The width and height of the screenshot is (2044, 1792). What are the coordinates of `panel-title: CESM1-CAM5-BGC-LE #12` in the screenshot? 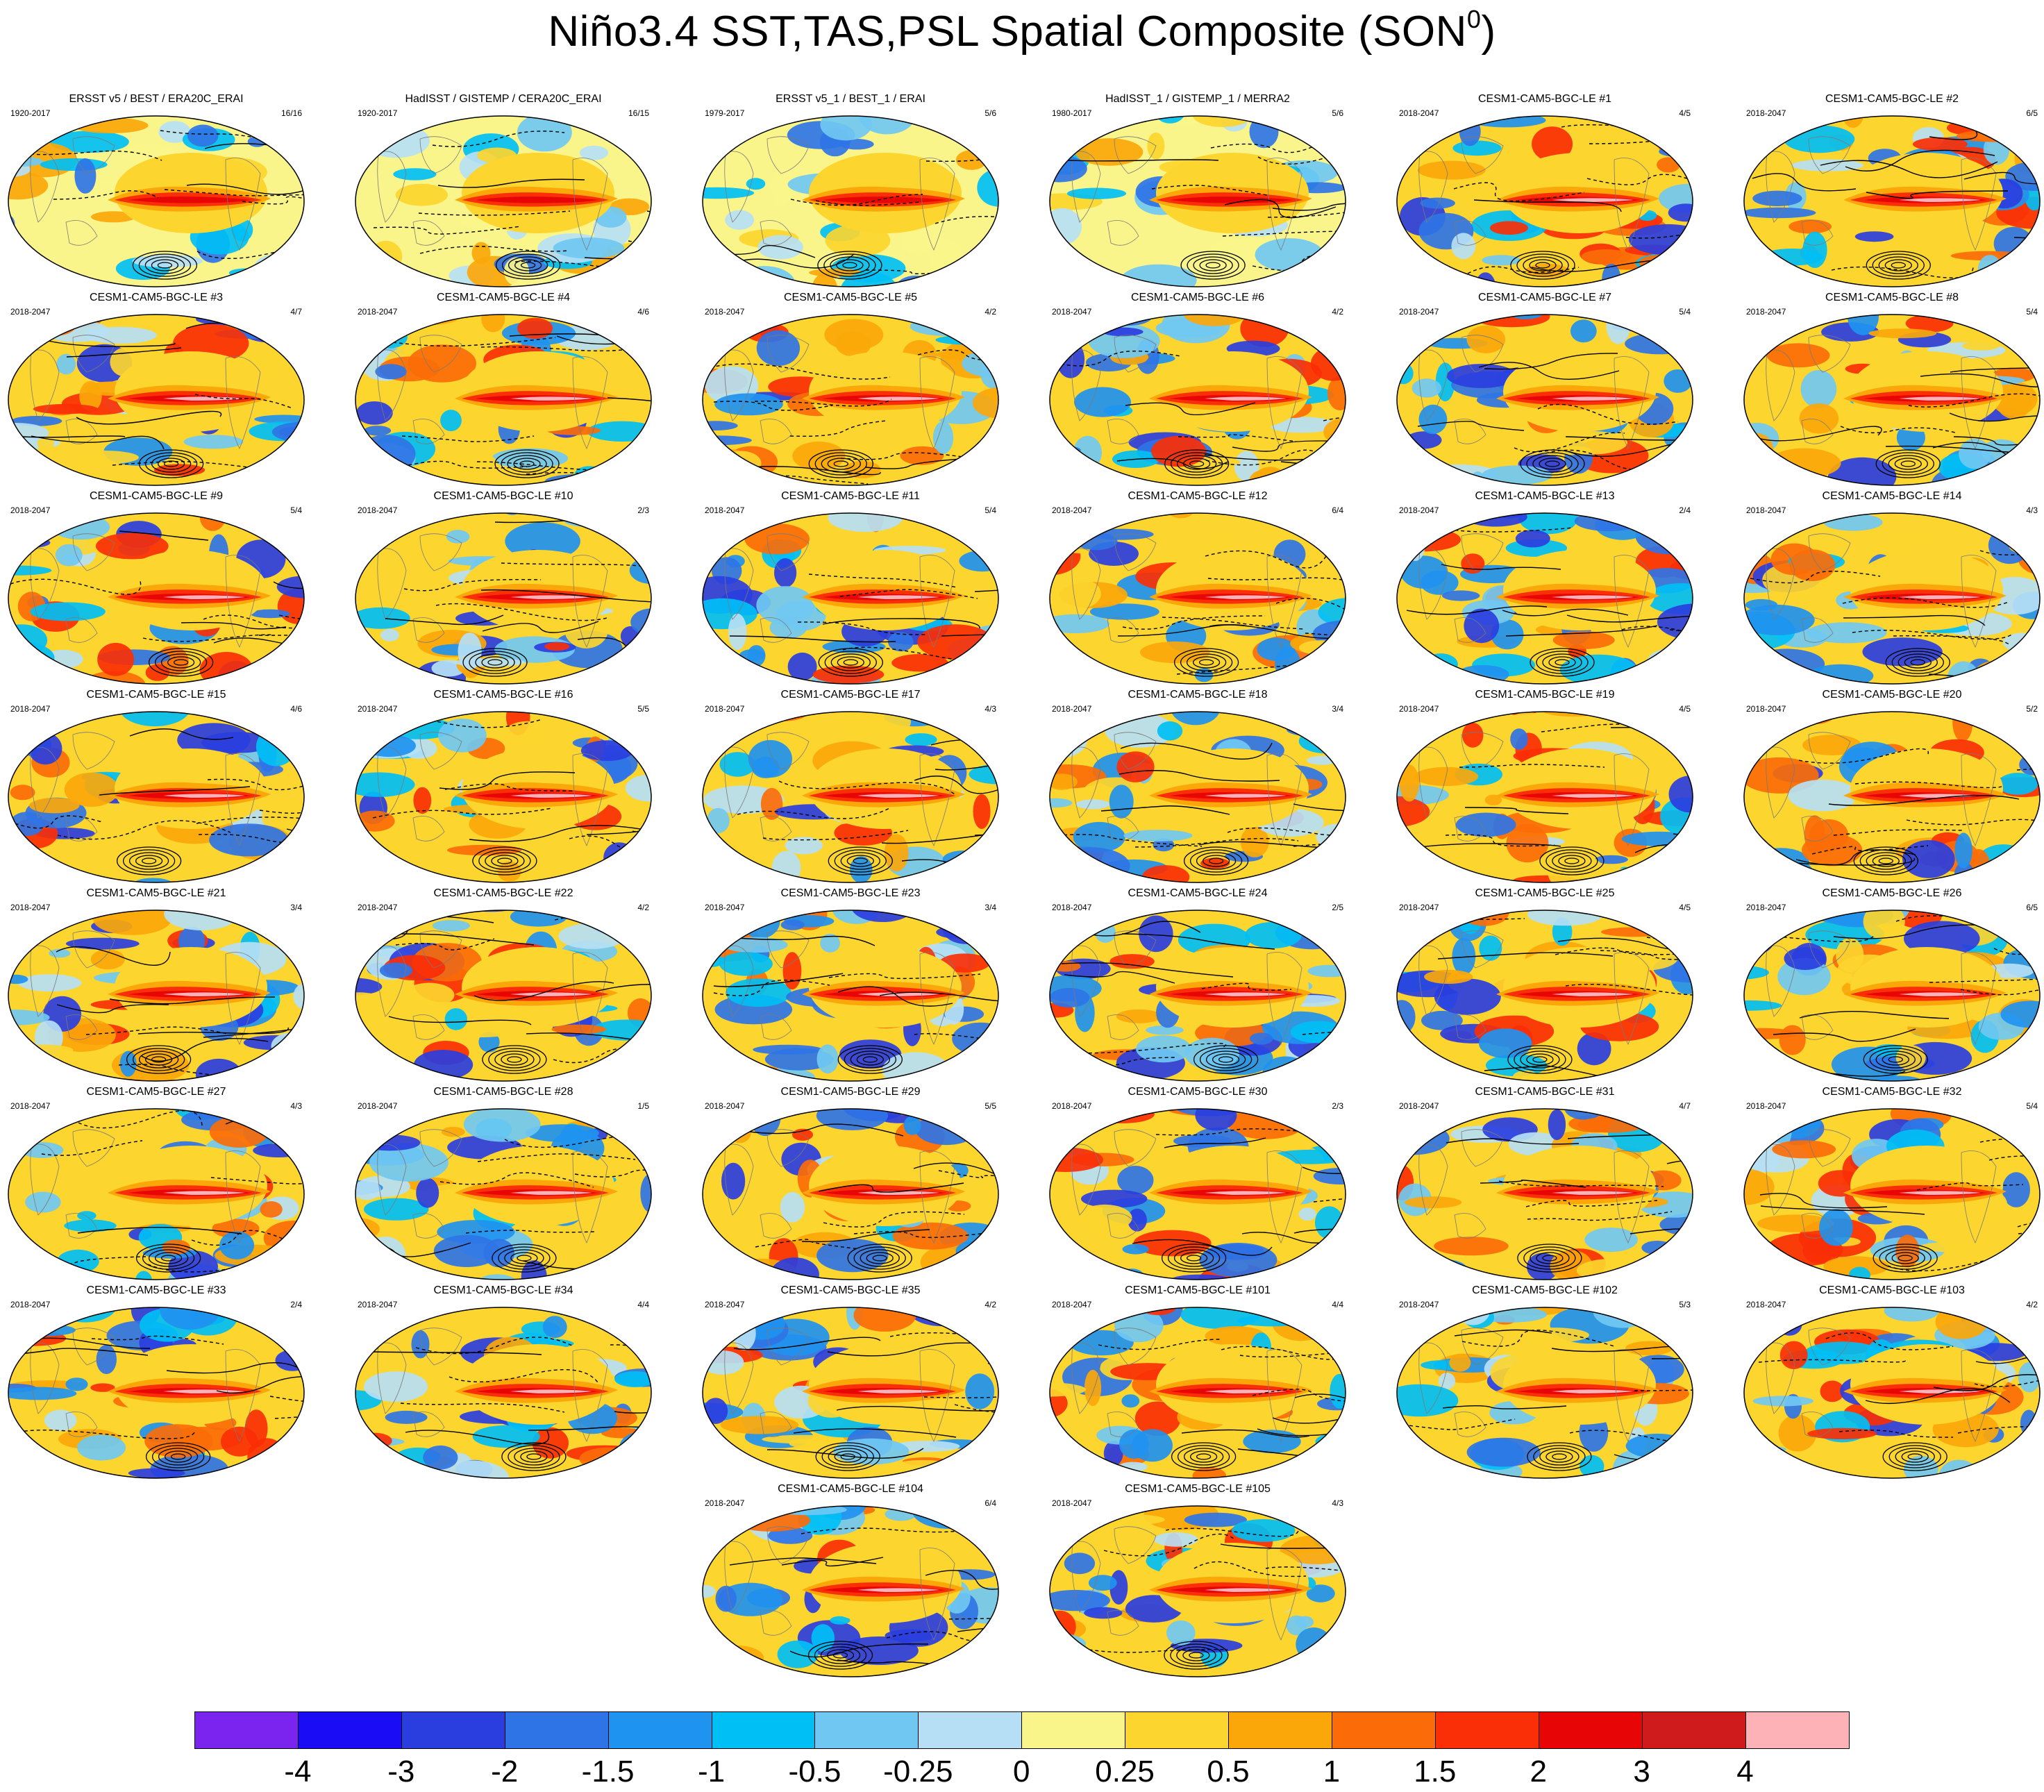 It's located at (1198, 496).